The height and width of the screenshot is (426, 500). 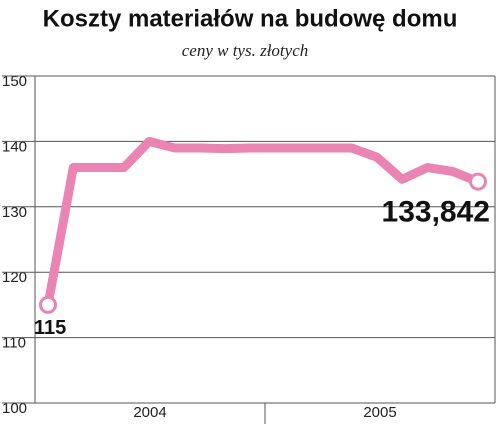 I want to click on y-tick-label: 110, so click(x=14, y=343).